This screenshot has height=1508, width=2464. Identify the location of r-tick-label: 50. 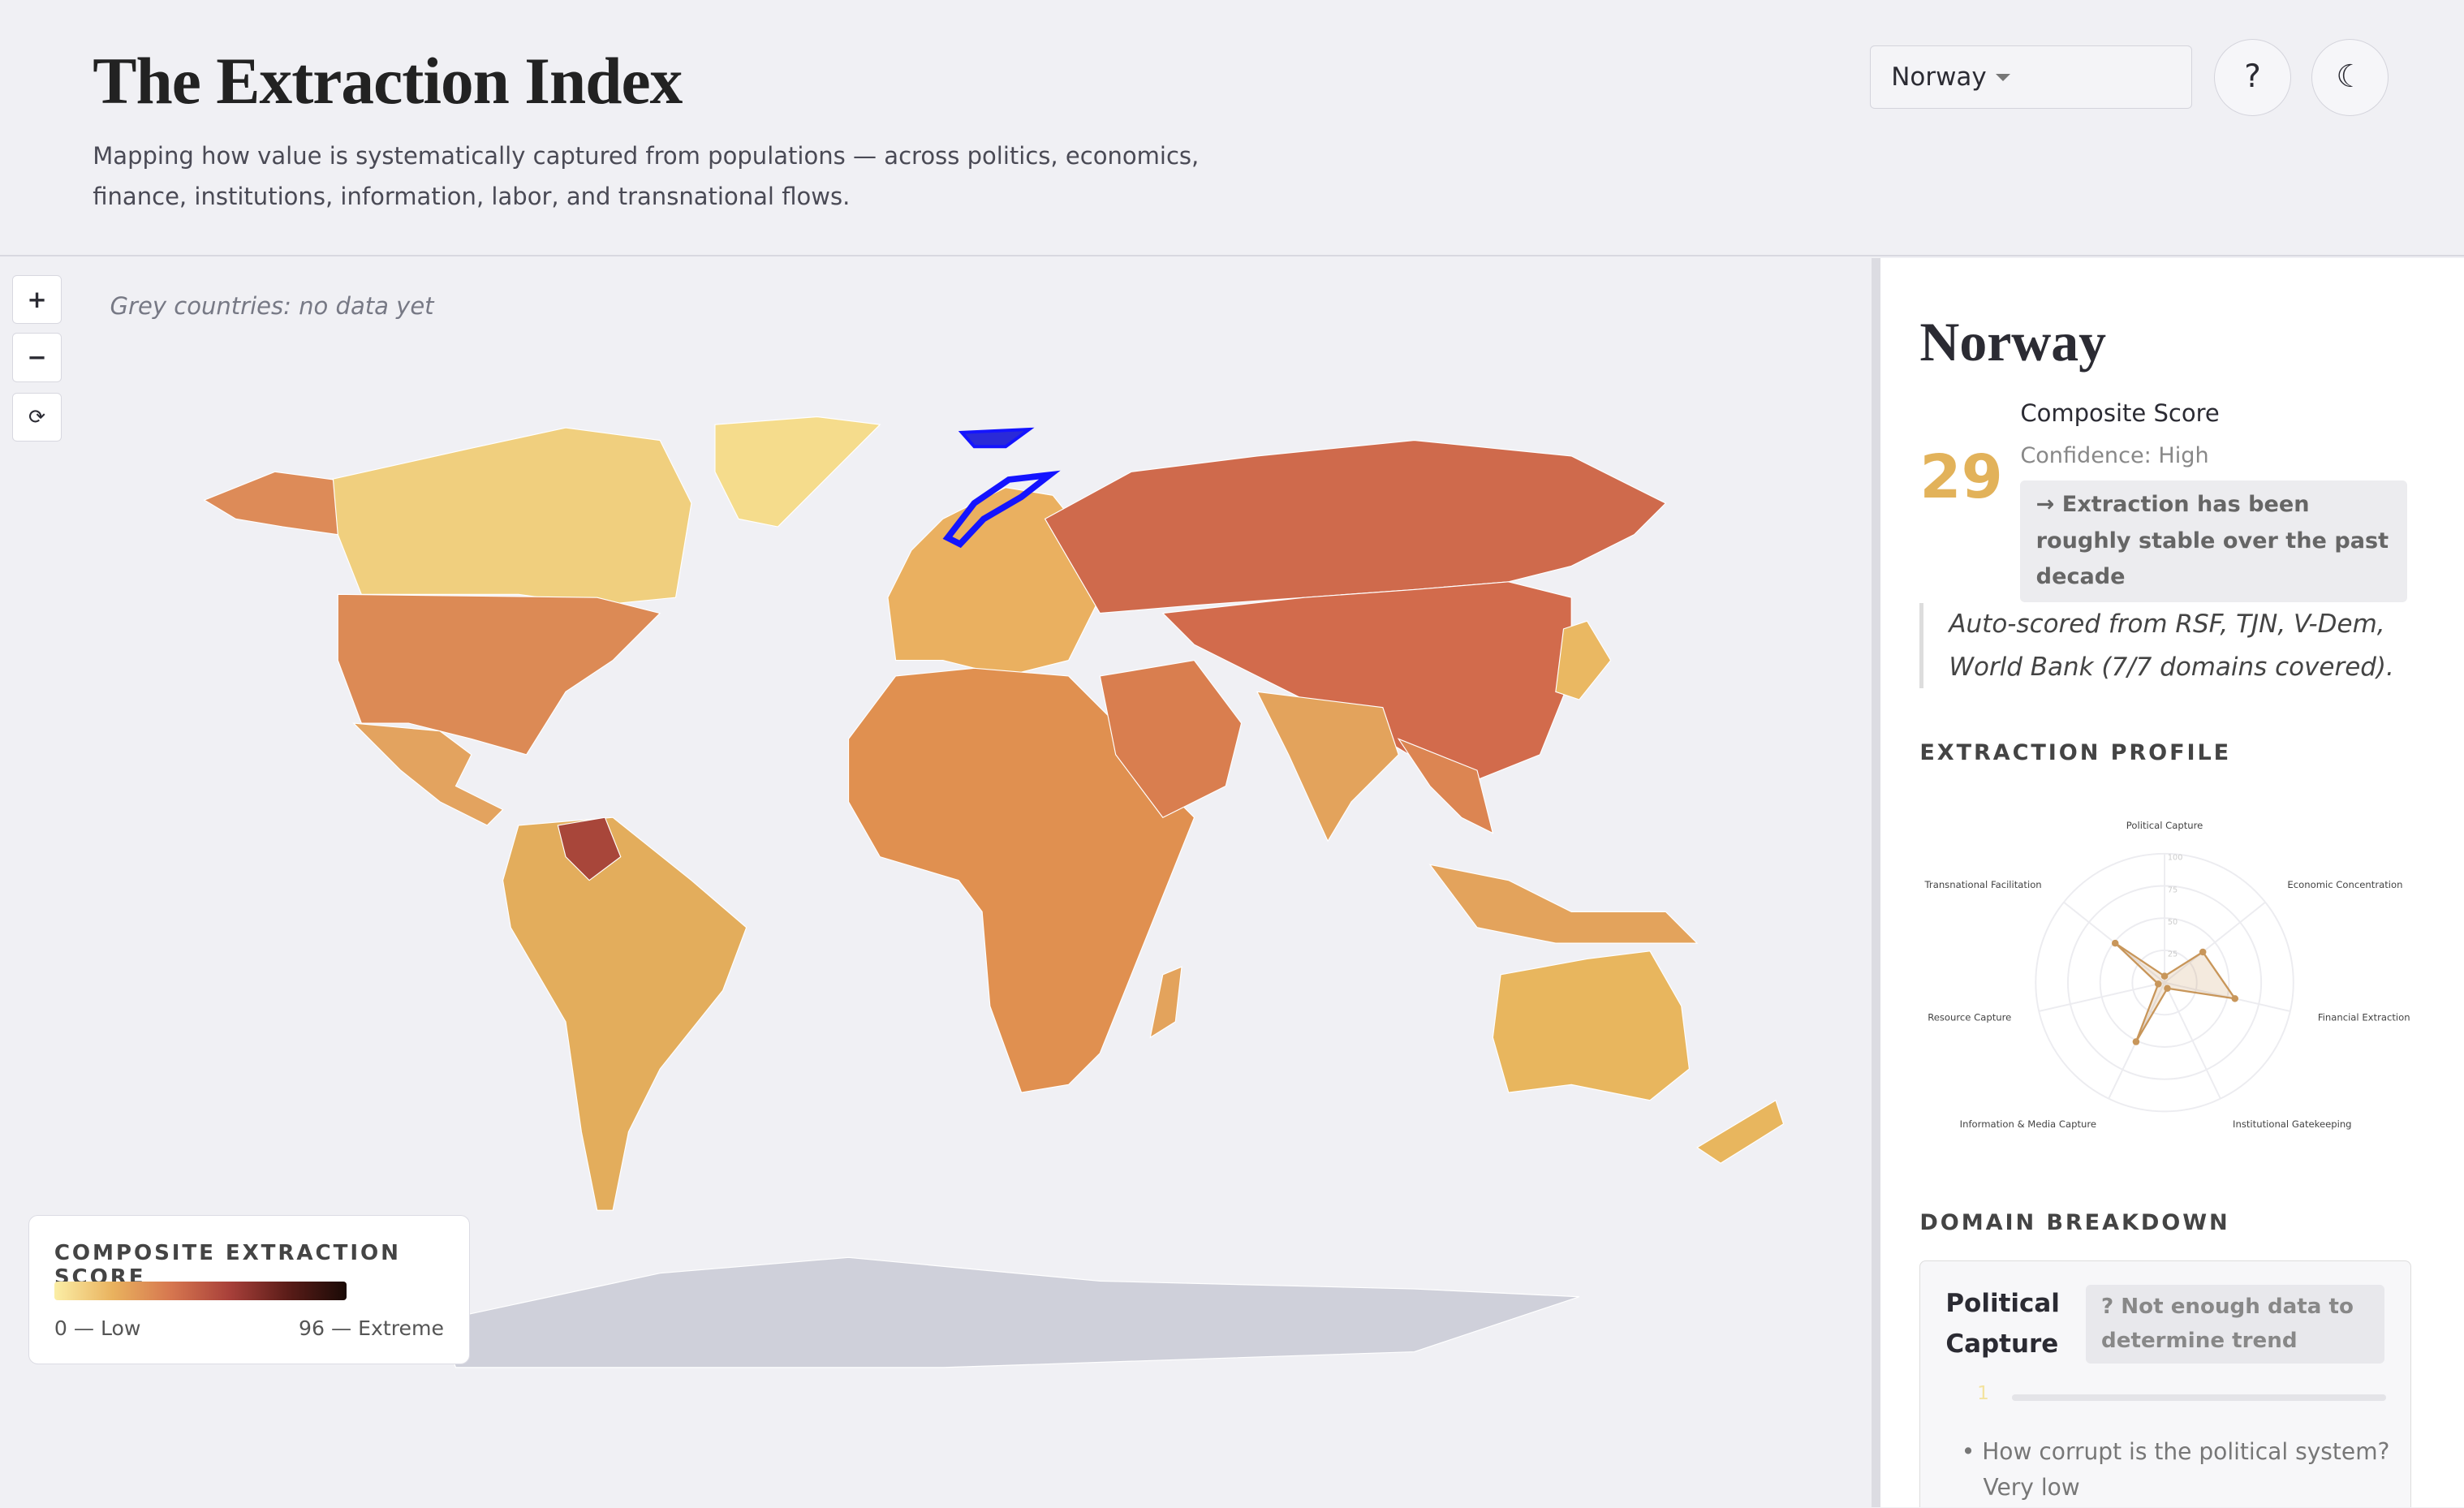
(2173, 921).